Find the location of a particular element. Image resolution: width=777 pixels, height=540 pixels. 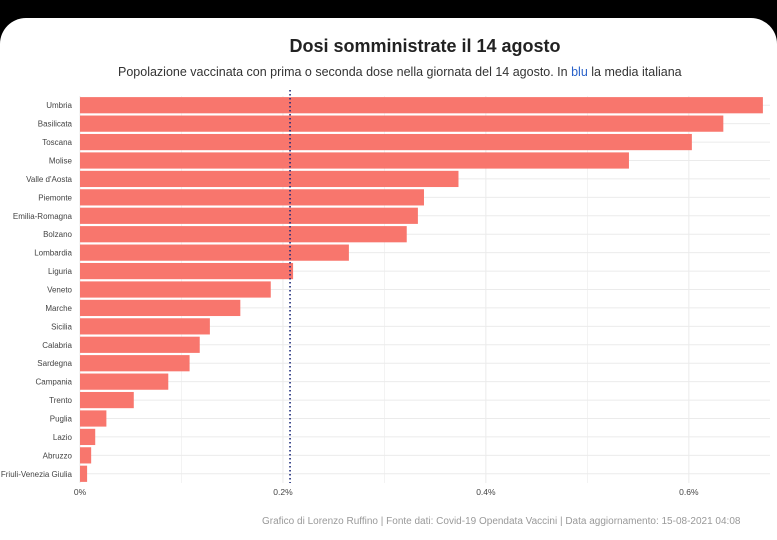

category-label: Umbria is located at coordinates (59, 105).